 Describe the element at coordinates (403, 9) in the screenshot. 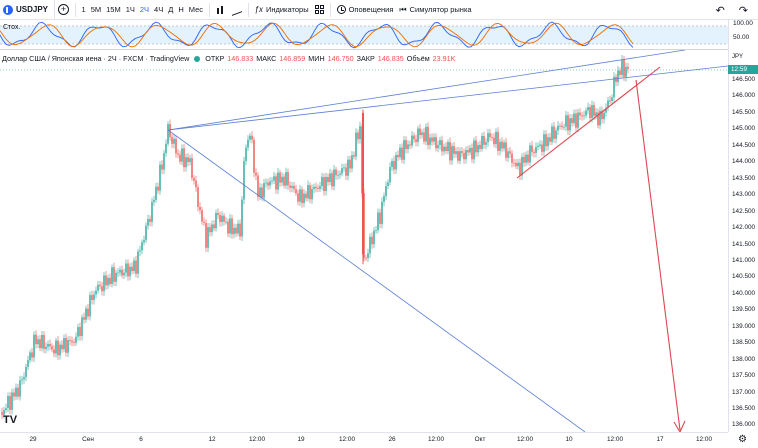

I see `rewind-icon: ⏮` at that location.